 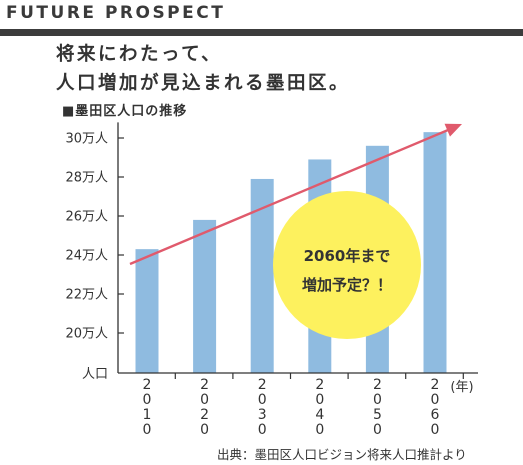 What do you see at coordinates (95, 374) in the screenshot?
I see `y-axis-label: 人口` at bounding box center [95, 374].